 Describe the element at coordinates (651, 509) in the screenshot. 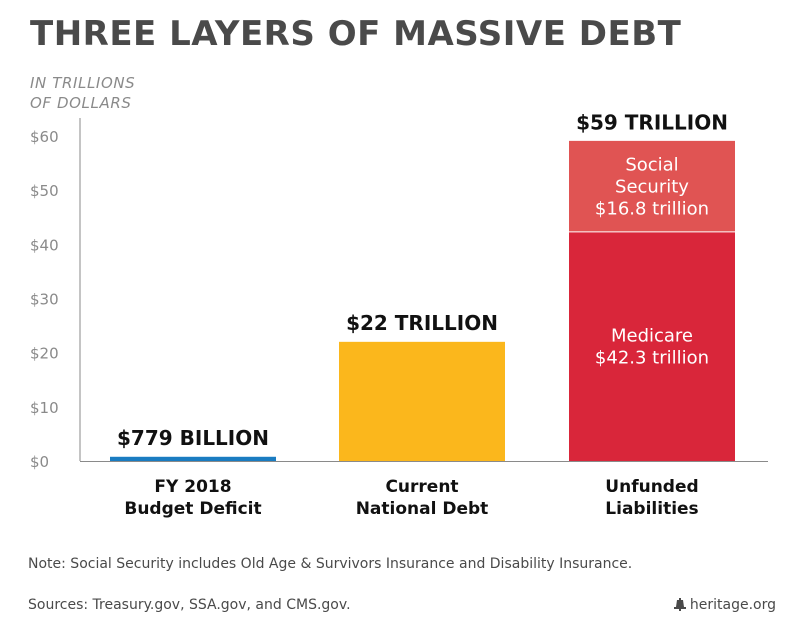

I see `category-label: Liabilities` at that location.